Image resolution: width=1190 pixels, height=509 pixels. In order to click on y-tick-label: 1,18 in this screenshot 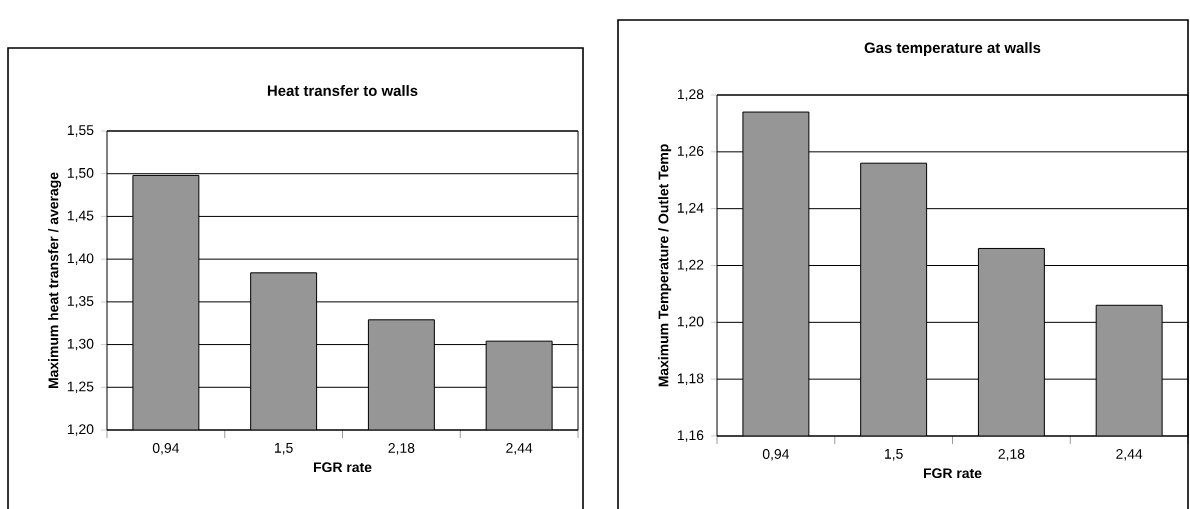, I will do `click(690, 379)`.